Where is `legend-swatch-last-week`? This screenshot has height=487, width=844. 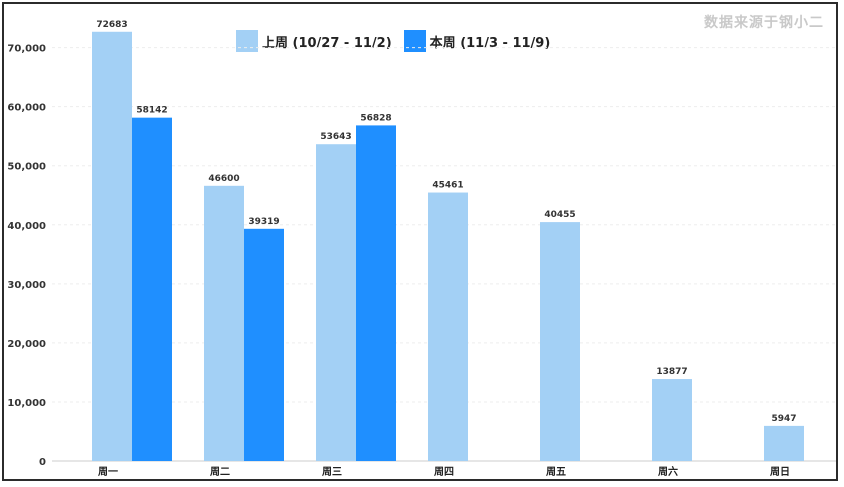 legend-swatch-last-week is located at coordinates (247, 41).